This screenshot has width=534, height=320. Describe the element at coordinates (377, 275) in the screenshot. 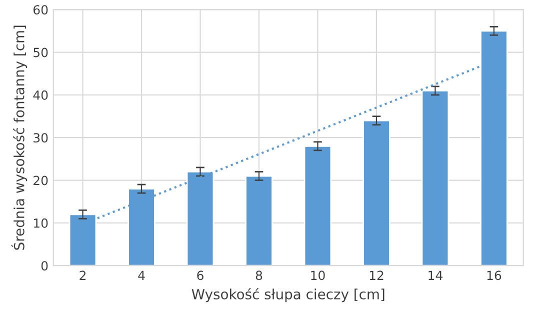

I see `x-tick-label: 12` at that location.